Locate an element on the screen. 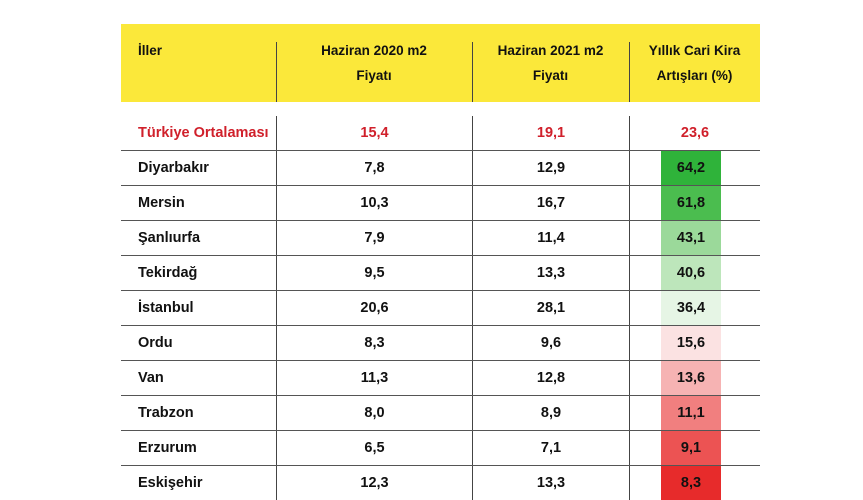  cell-increase: 11,1 is located at coordinates (694, 413).